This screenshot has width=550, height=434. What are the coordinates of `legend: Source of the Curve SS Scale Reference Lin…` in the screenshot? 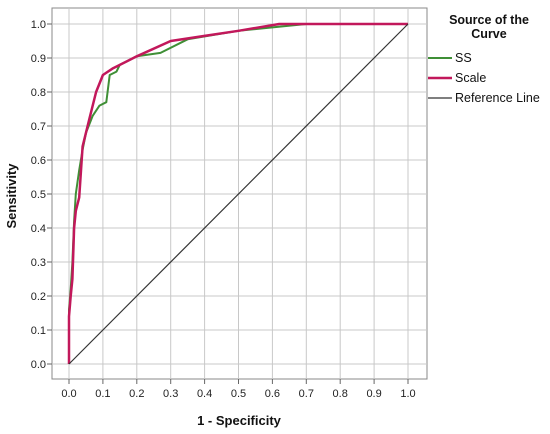 It's located at (484, 59).